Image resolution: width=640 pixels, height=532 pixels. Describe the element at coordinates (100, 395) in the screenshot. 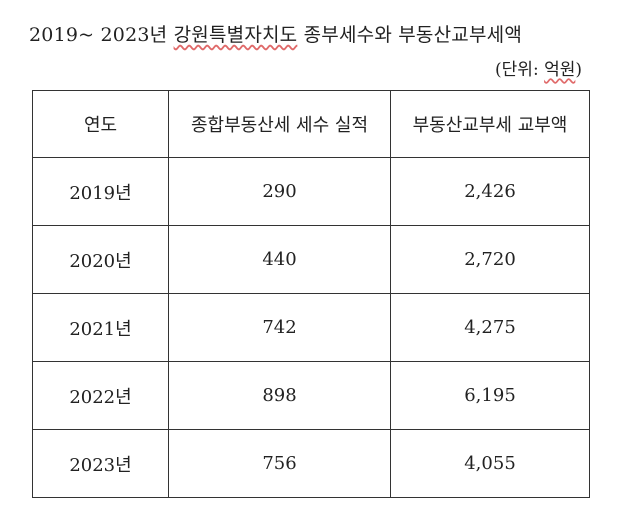

I see `cell-year: 2022년` at that location.